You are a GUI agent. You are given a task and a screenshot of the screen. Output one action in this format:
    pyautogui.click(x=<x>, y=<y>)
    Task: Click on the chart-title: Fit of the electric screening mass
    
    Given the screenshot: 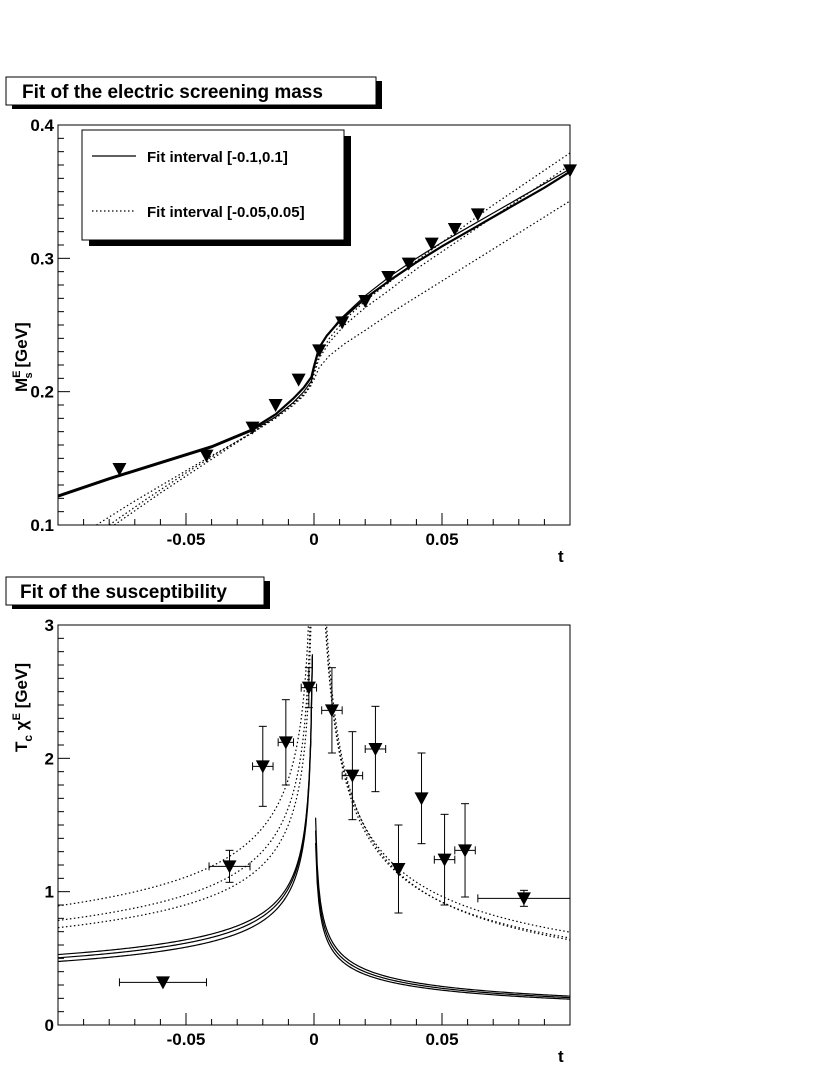 What is the action you would take?
    pyautogui.click(x=172, y=92)
    